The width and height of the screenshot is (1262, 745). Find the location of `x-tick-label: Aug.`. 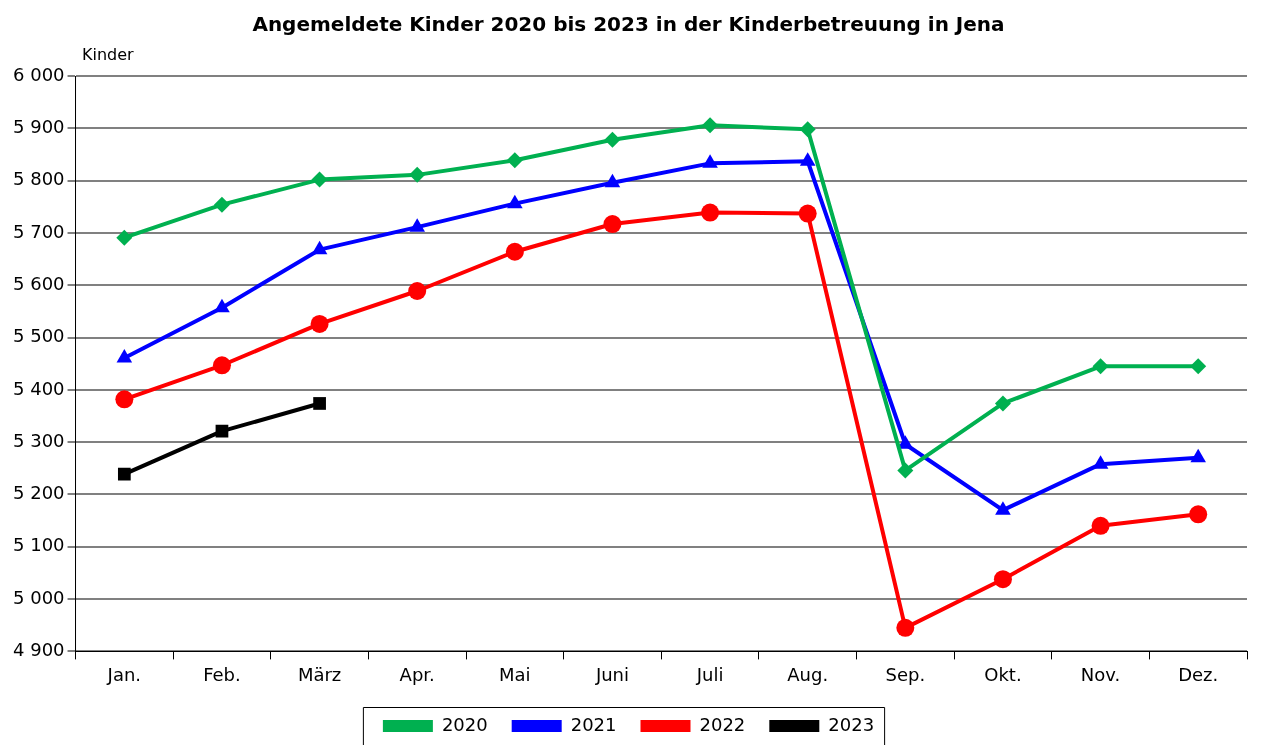

x-tick-label: Aug. is located at coordinates (808, 674).